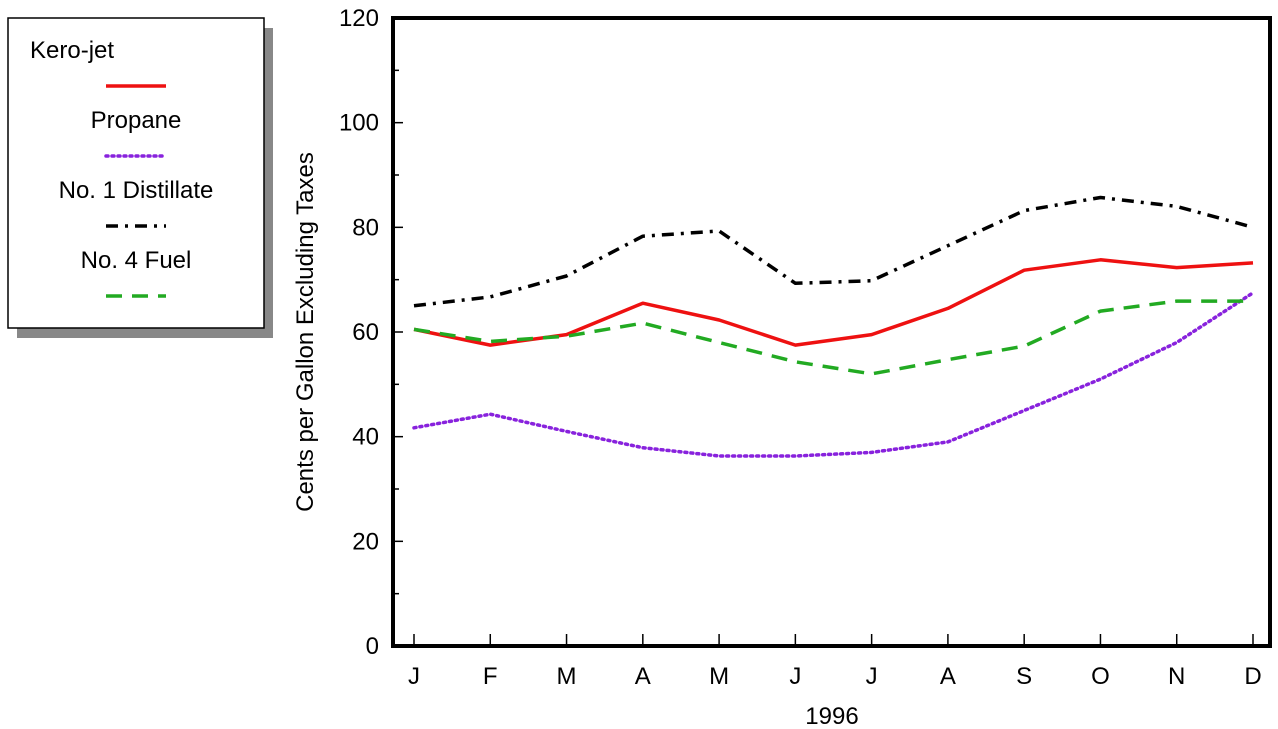 This screenshot has height=729, width=1278. I want to click on y-tick-label: 40, so click(365, 437).